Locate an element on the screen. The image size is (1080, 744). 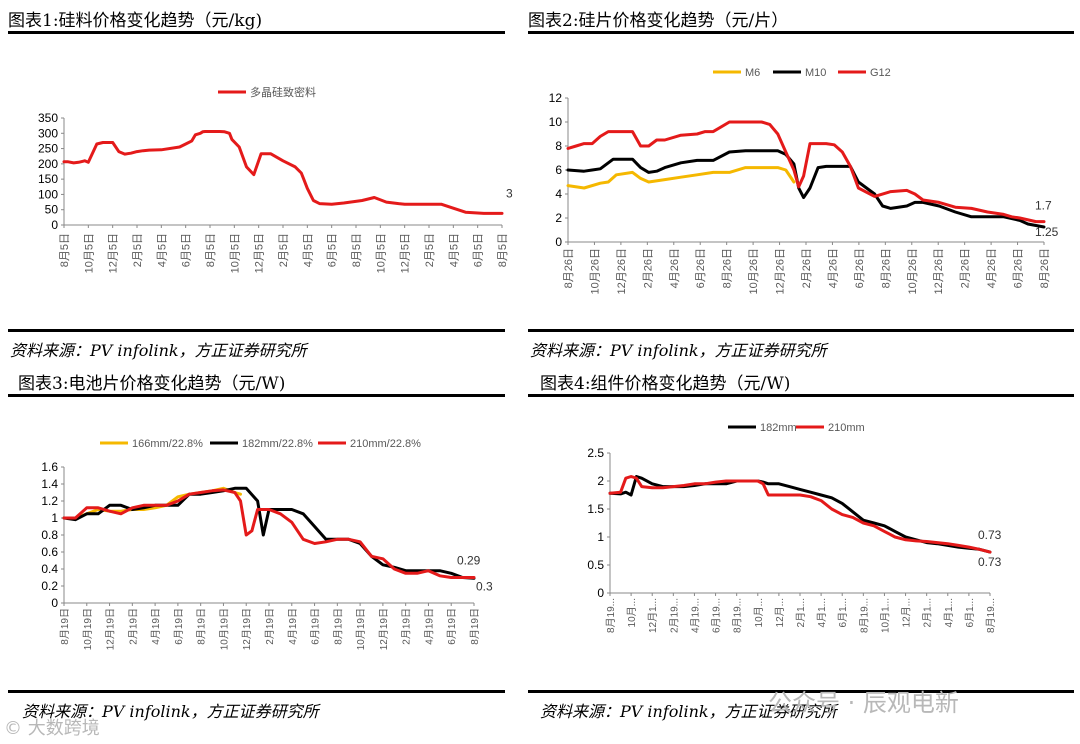
y-tick-label: 1.4 is located at coordinates (49, 484).